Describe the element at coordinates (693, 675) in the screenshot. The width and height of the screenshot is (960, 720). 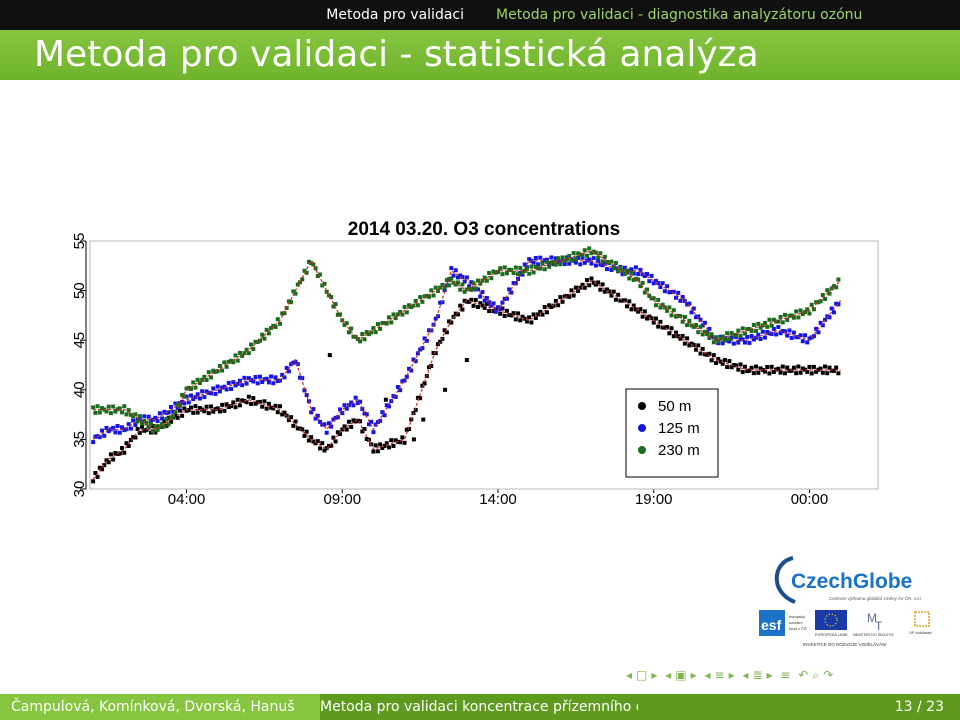
I see `nav-next-subsection-icon: ▸` at that location.